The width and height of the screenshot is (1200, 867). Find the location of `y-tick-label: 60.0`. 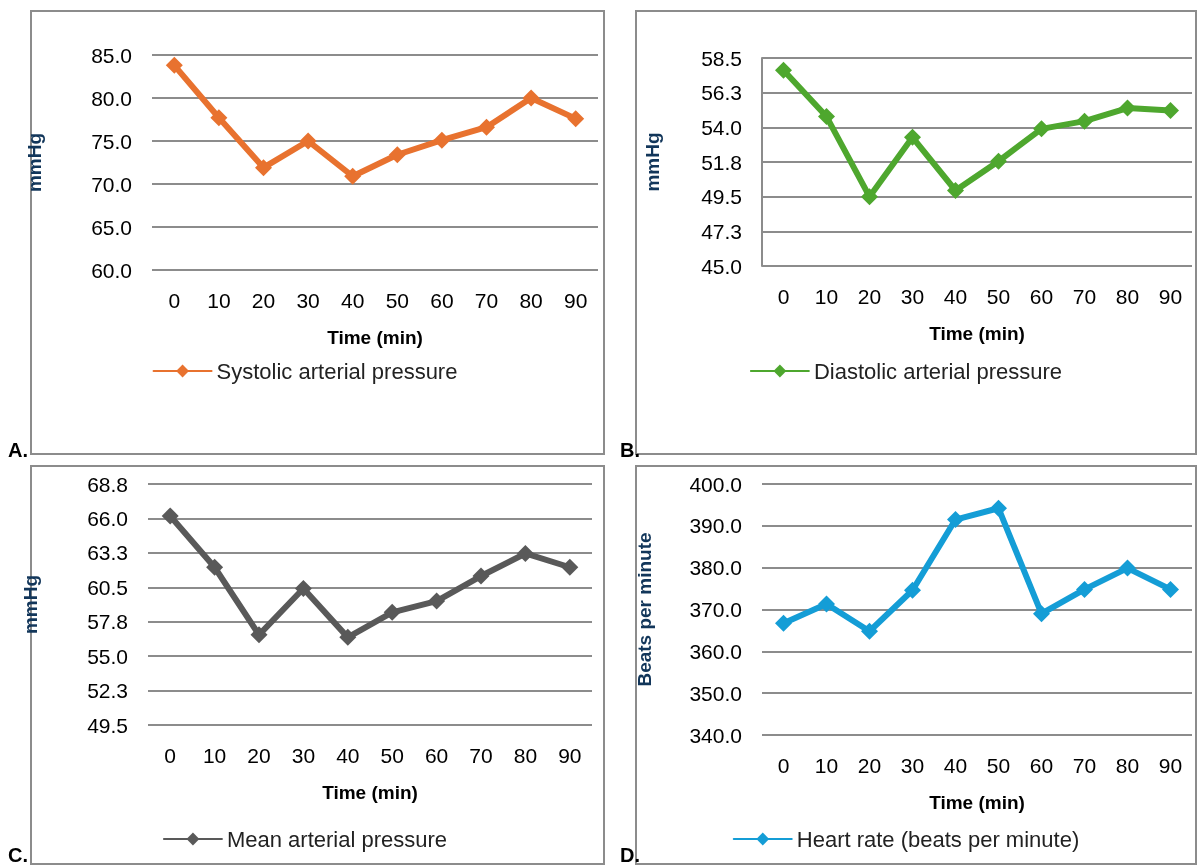

y-tick-label: 60.0 is located at coordinates (111, 270).